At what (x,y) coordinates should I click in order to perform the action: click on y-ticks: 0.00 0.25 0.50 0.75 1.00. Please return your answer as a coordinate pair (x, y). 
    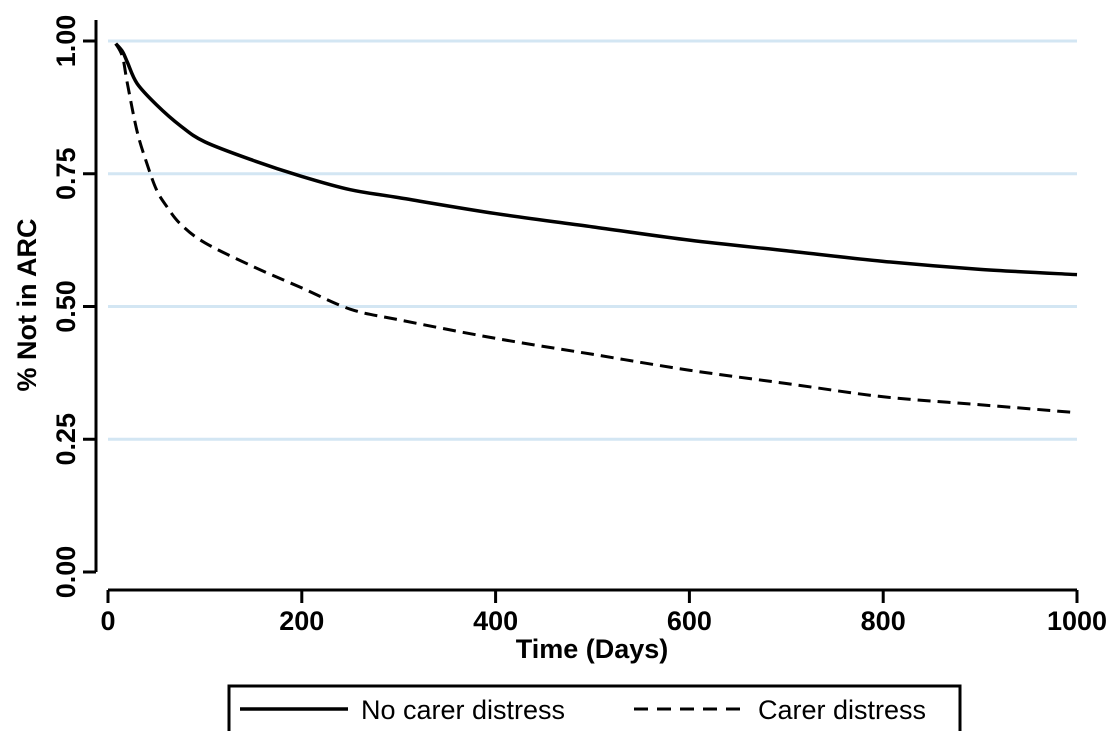
    Looking at the image, I should click on (73, 307).